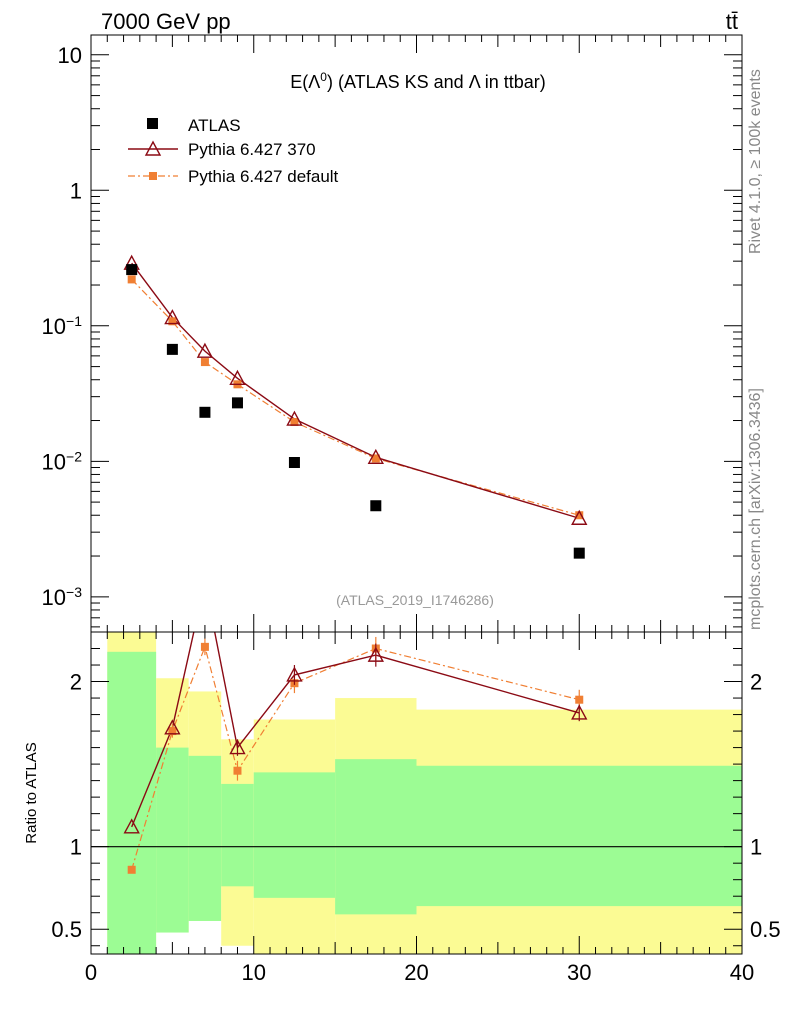  I want to click on main-title-sup: 0, so click(323, 77).